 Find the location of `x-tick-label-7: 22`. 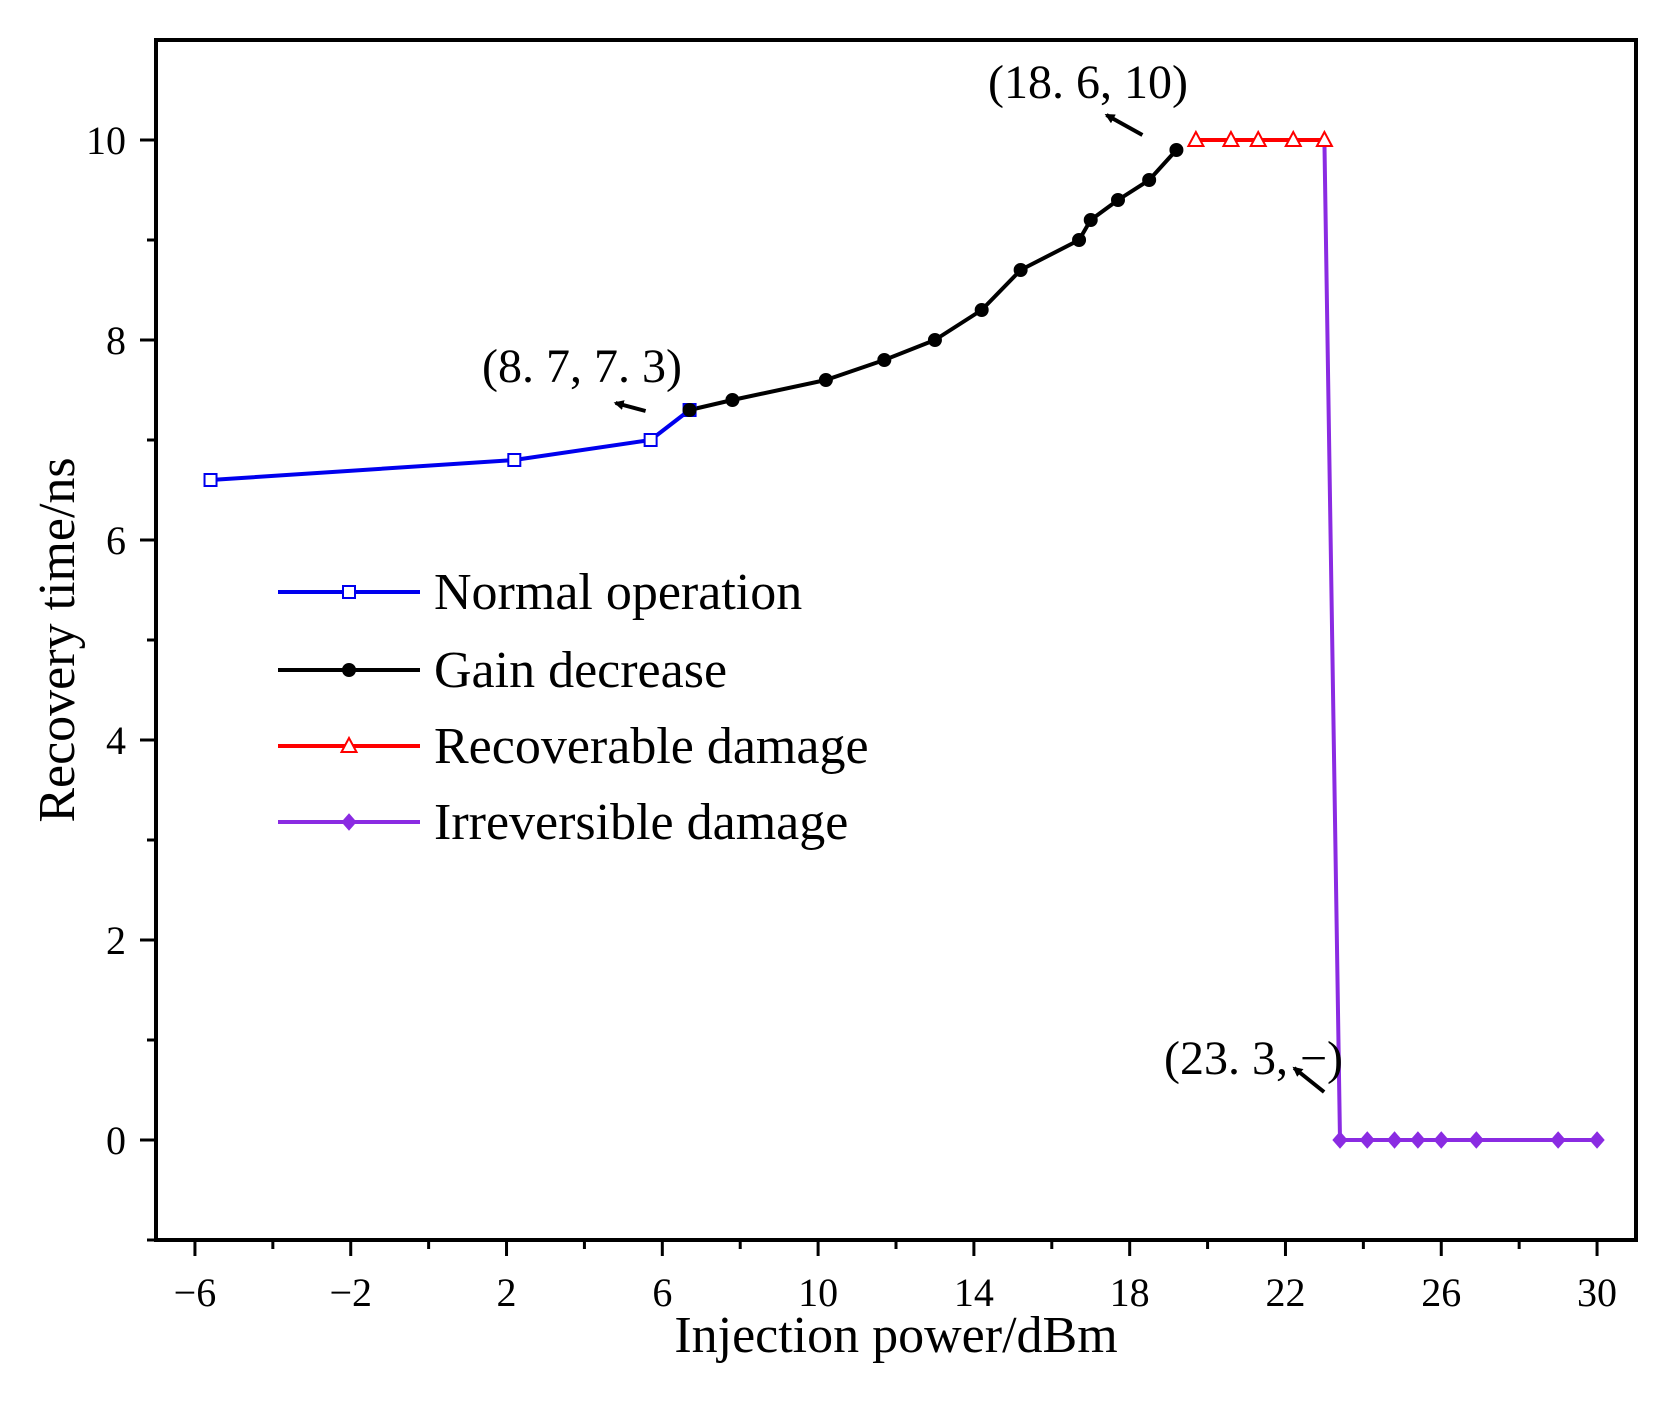

x-tick-label-7: 22 is located at coordinates (1285, 1292).